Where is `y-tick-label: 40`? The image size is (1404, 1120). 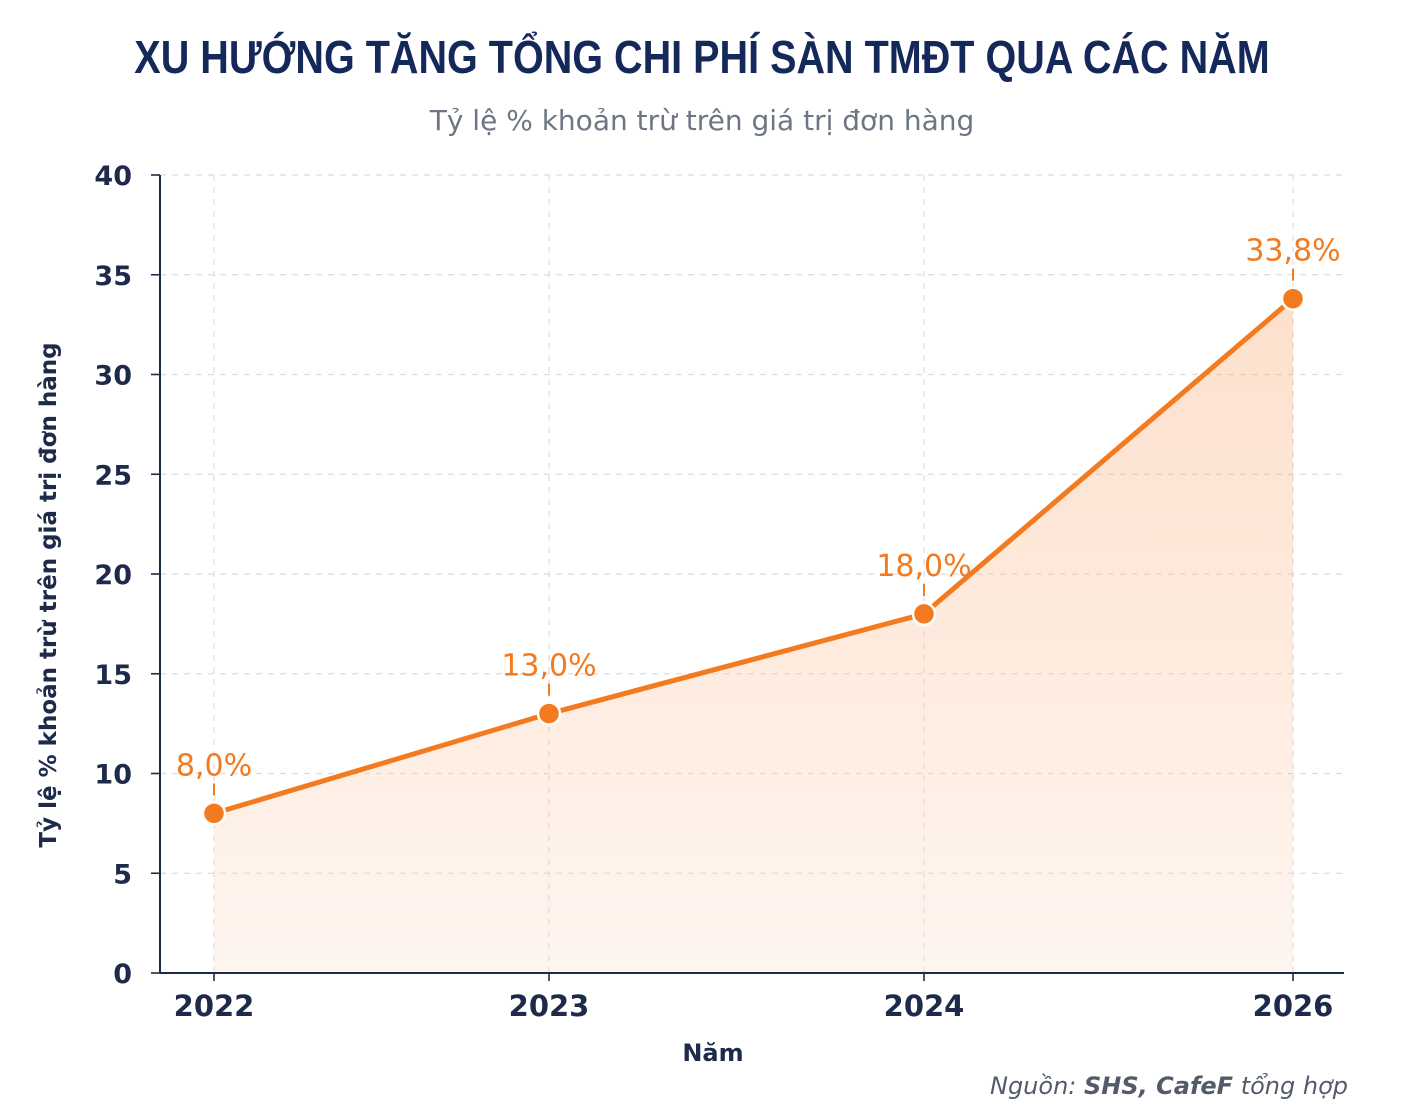 y-tick-label: 40 is located at coordinates (113, 176).